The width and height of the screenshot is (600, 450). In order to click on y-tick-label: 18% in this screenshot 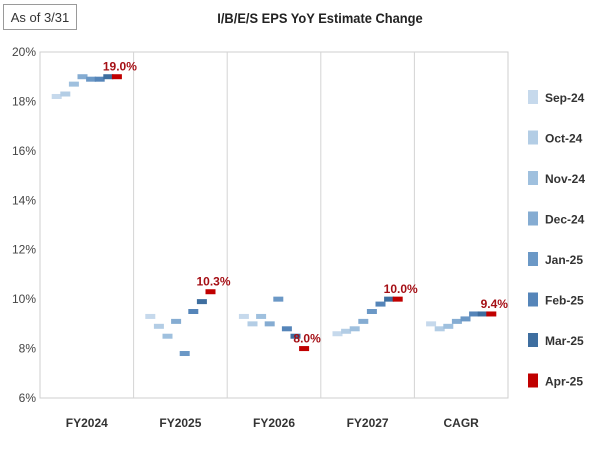, I will do `click(24, 101)`.